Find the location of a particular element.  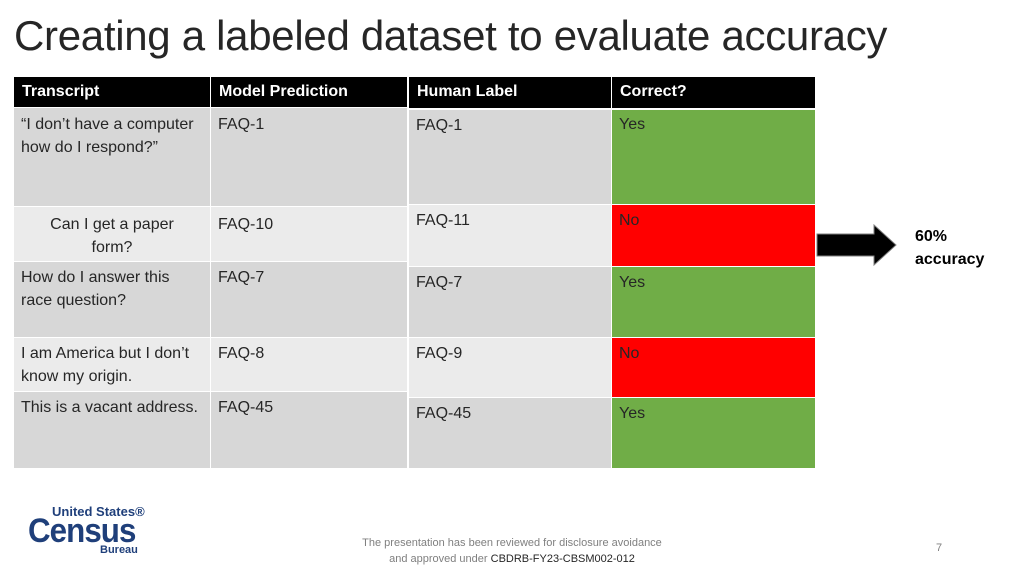

human-label-cell: FAQ-11 is located at coordinates (510, 235).